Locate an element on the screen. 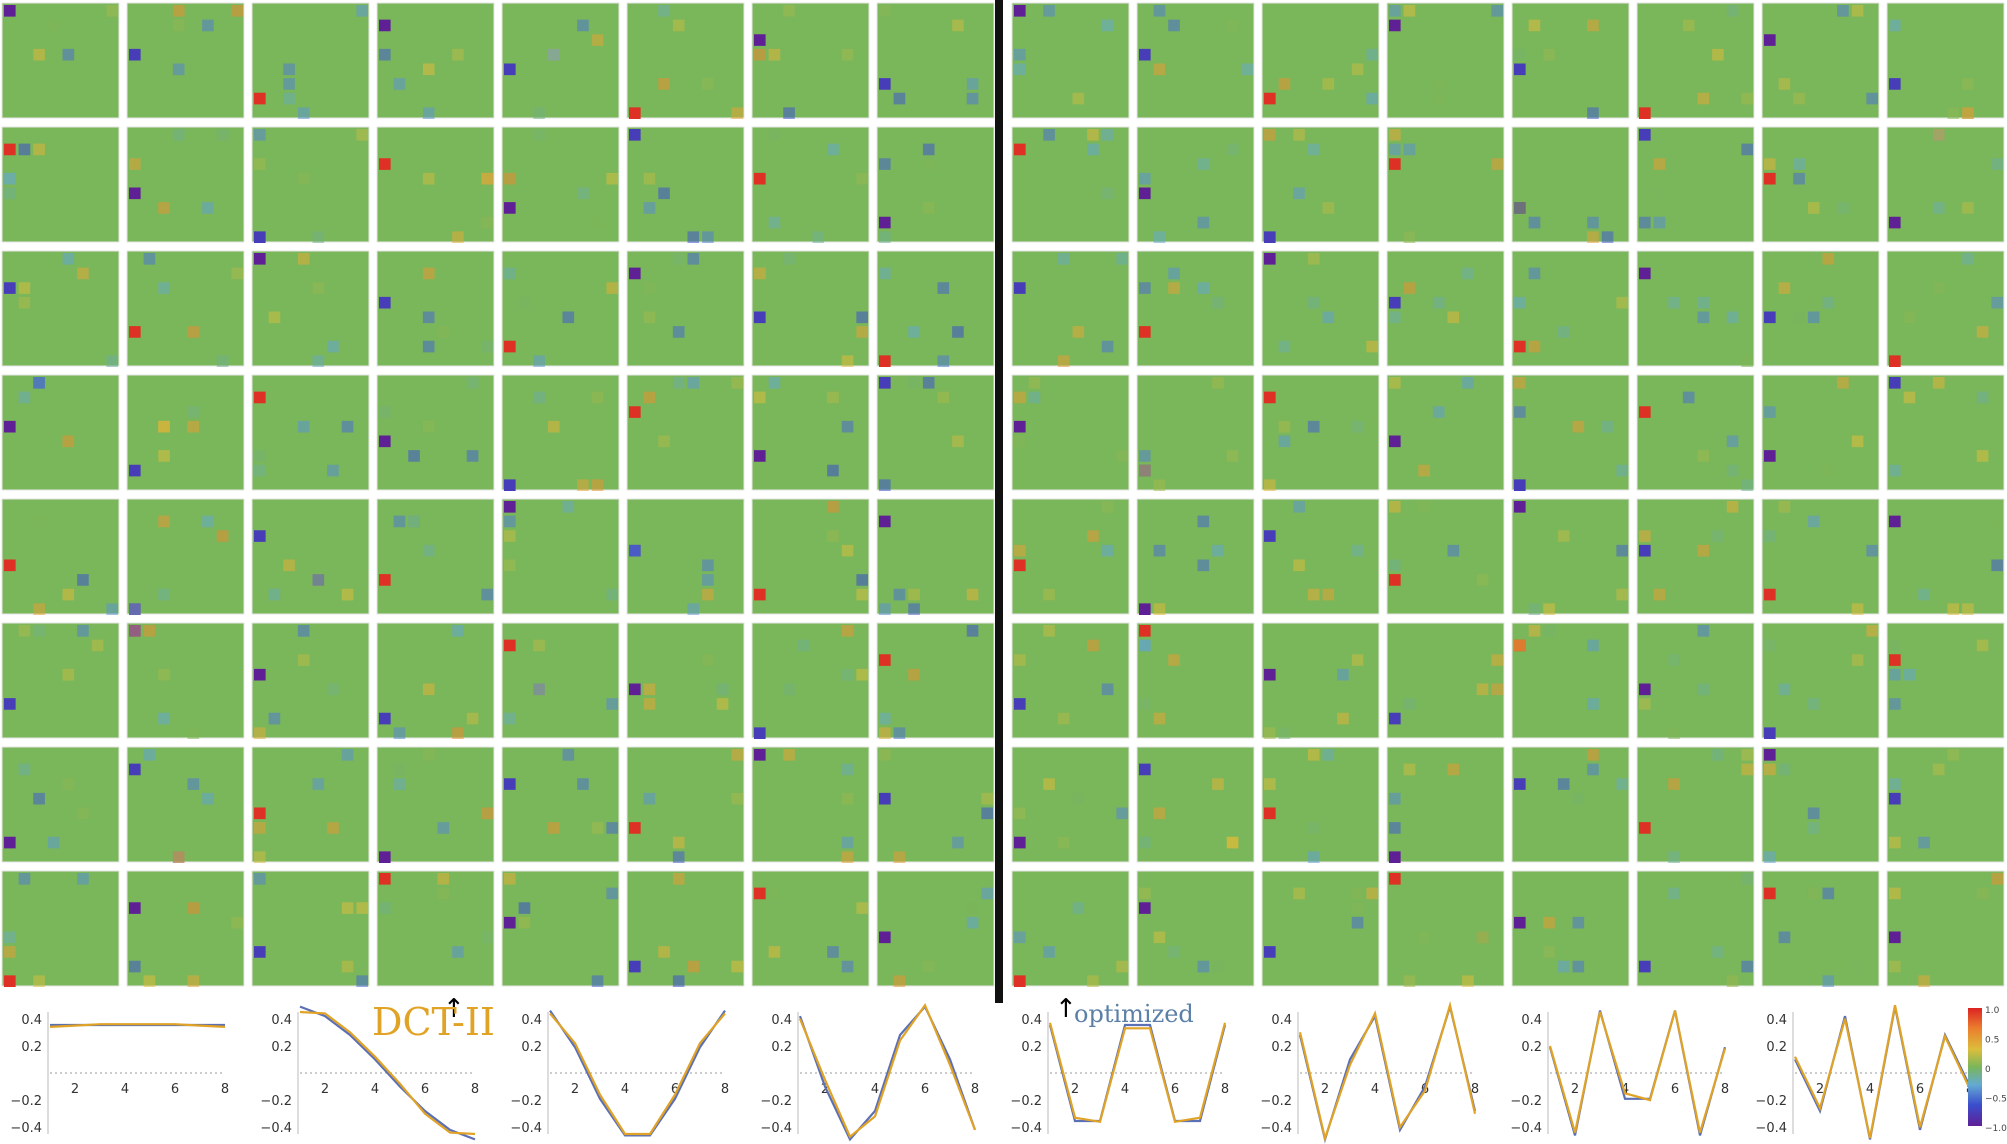  y-tick-label: −0.2 is located at coordinates (1526, 1101).